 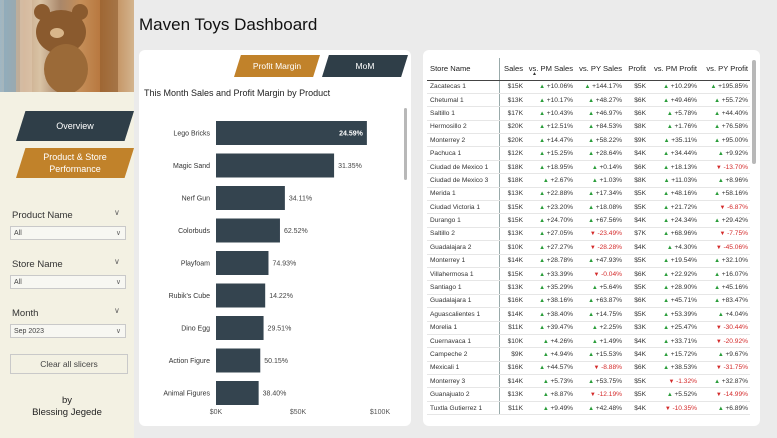 I want to click on profit-margin-tab-button: Profit Margin, so click(x=277, y=66).